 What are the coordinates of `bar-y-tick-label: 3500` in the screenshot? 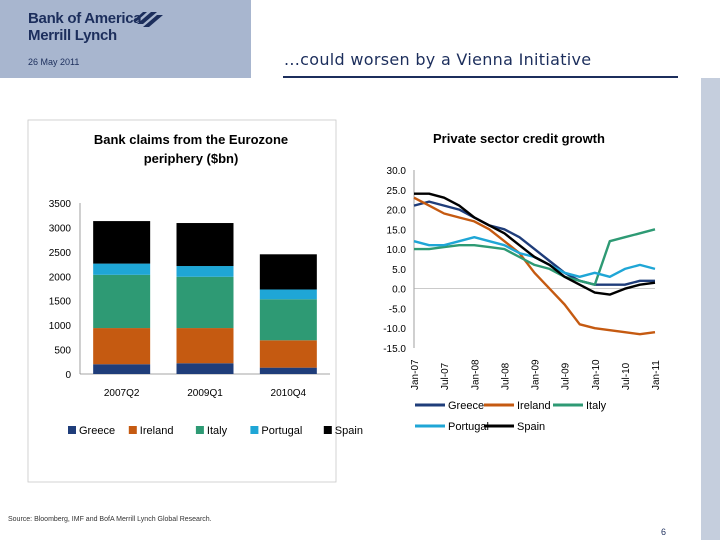 It's located at (60, 204).